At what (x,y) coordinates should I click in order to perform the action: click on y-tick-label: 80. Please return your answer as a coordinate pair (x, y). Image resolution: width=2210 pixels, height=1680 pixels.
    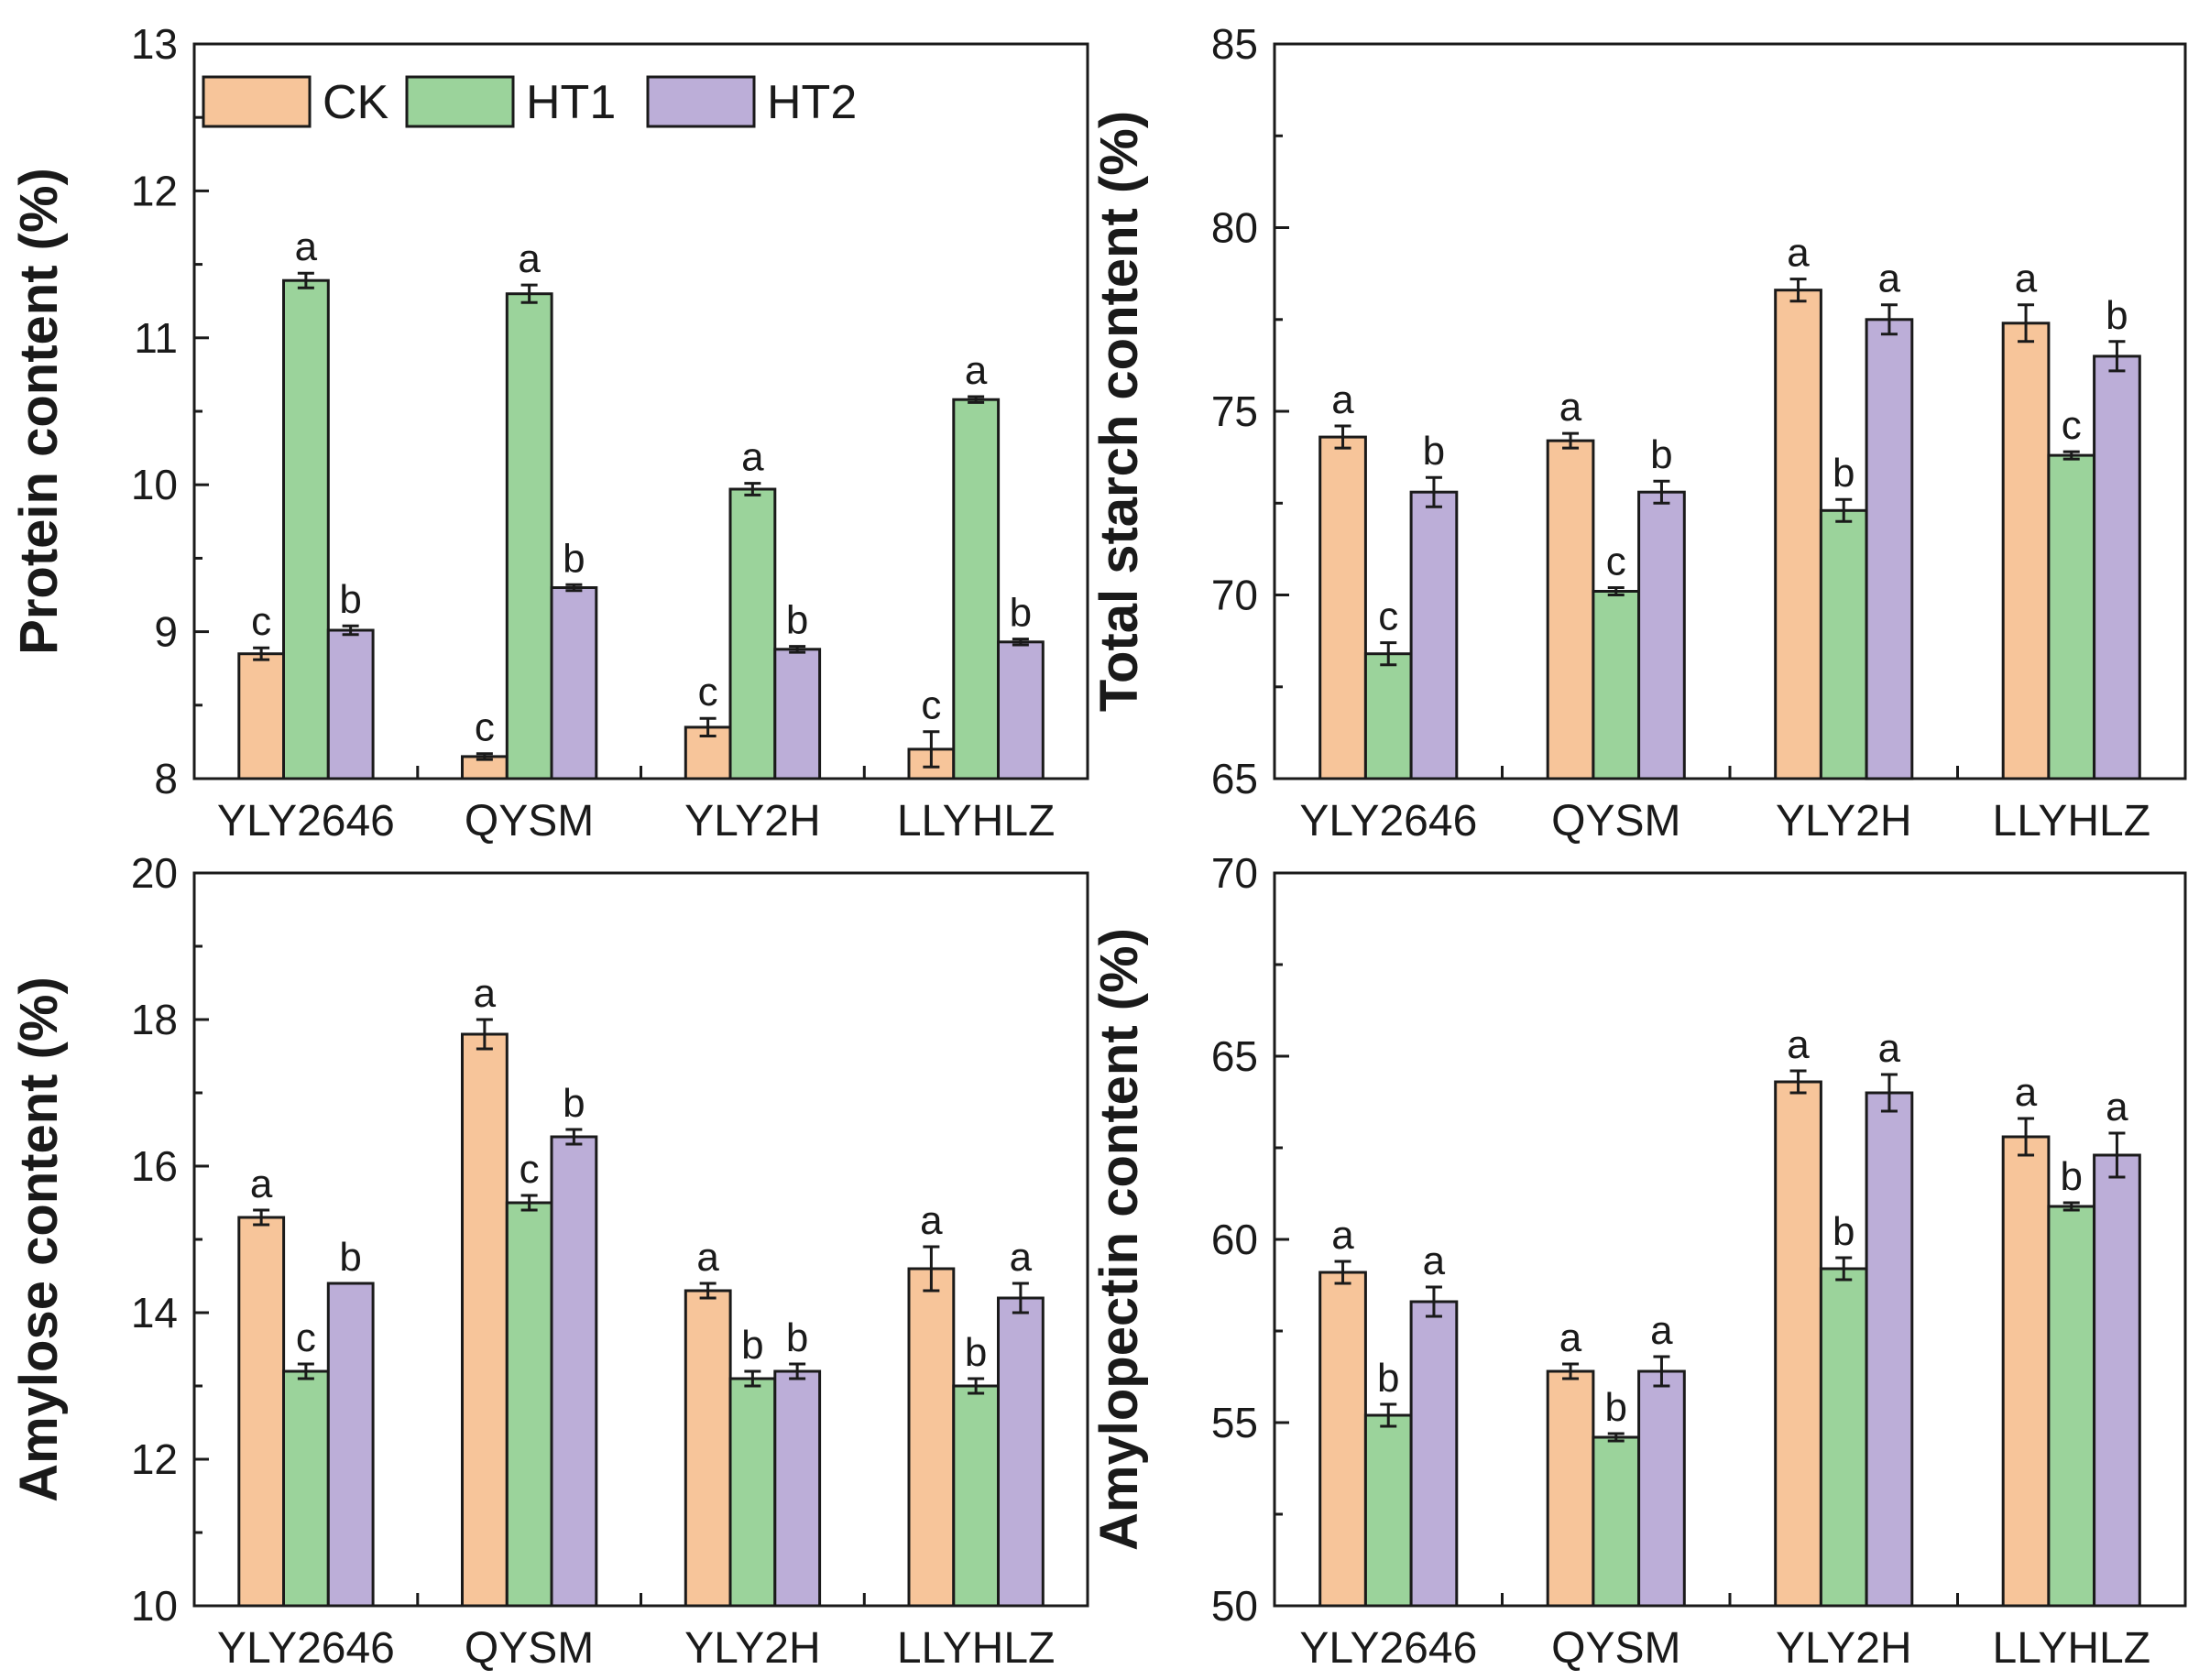
    Looking at the image, I should click on (1234, 228).